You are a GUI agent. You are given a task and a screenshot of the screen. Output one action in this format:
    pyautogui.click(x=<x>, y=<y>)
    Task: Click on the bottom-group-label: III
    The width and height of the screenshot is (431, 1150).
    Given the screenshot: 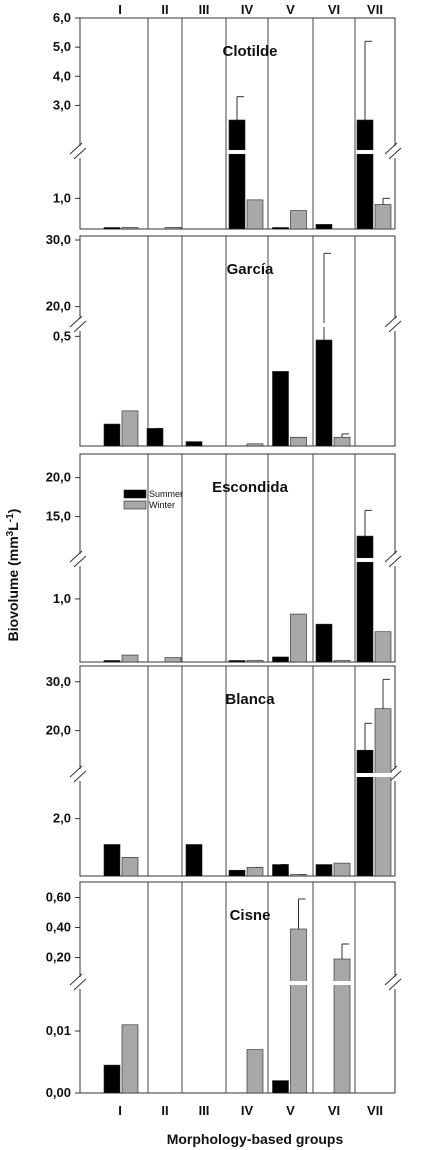 What is the action you would take?
    pyautogui.click(x=204, y=1110)
    